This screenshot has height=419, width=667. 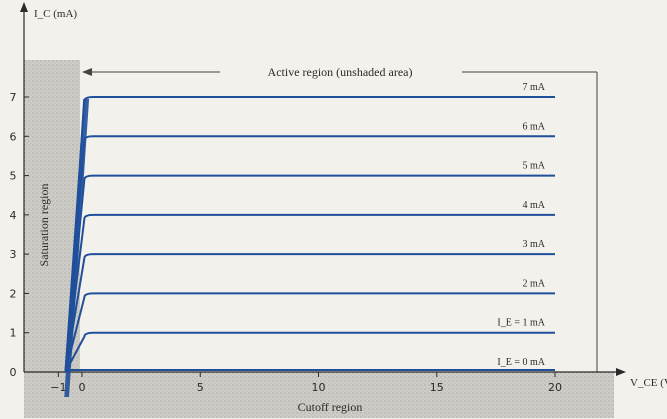 What do you see at coordinates (13, 293) in the screenshot?
I see `y-tick-label: 2` at bounding box center [13, 293].